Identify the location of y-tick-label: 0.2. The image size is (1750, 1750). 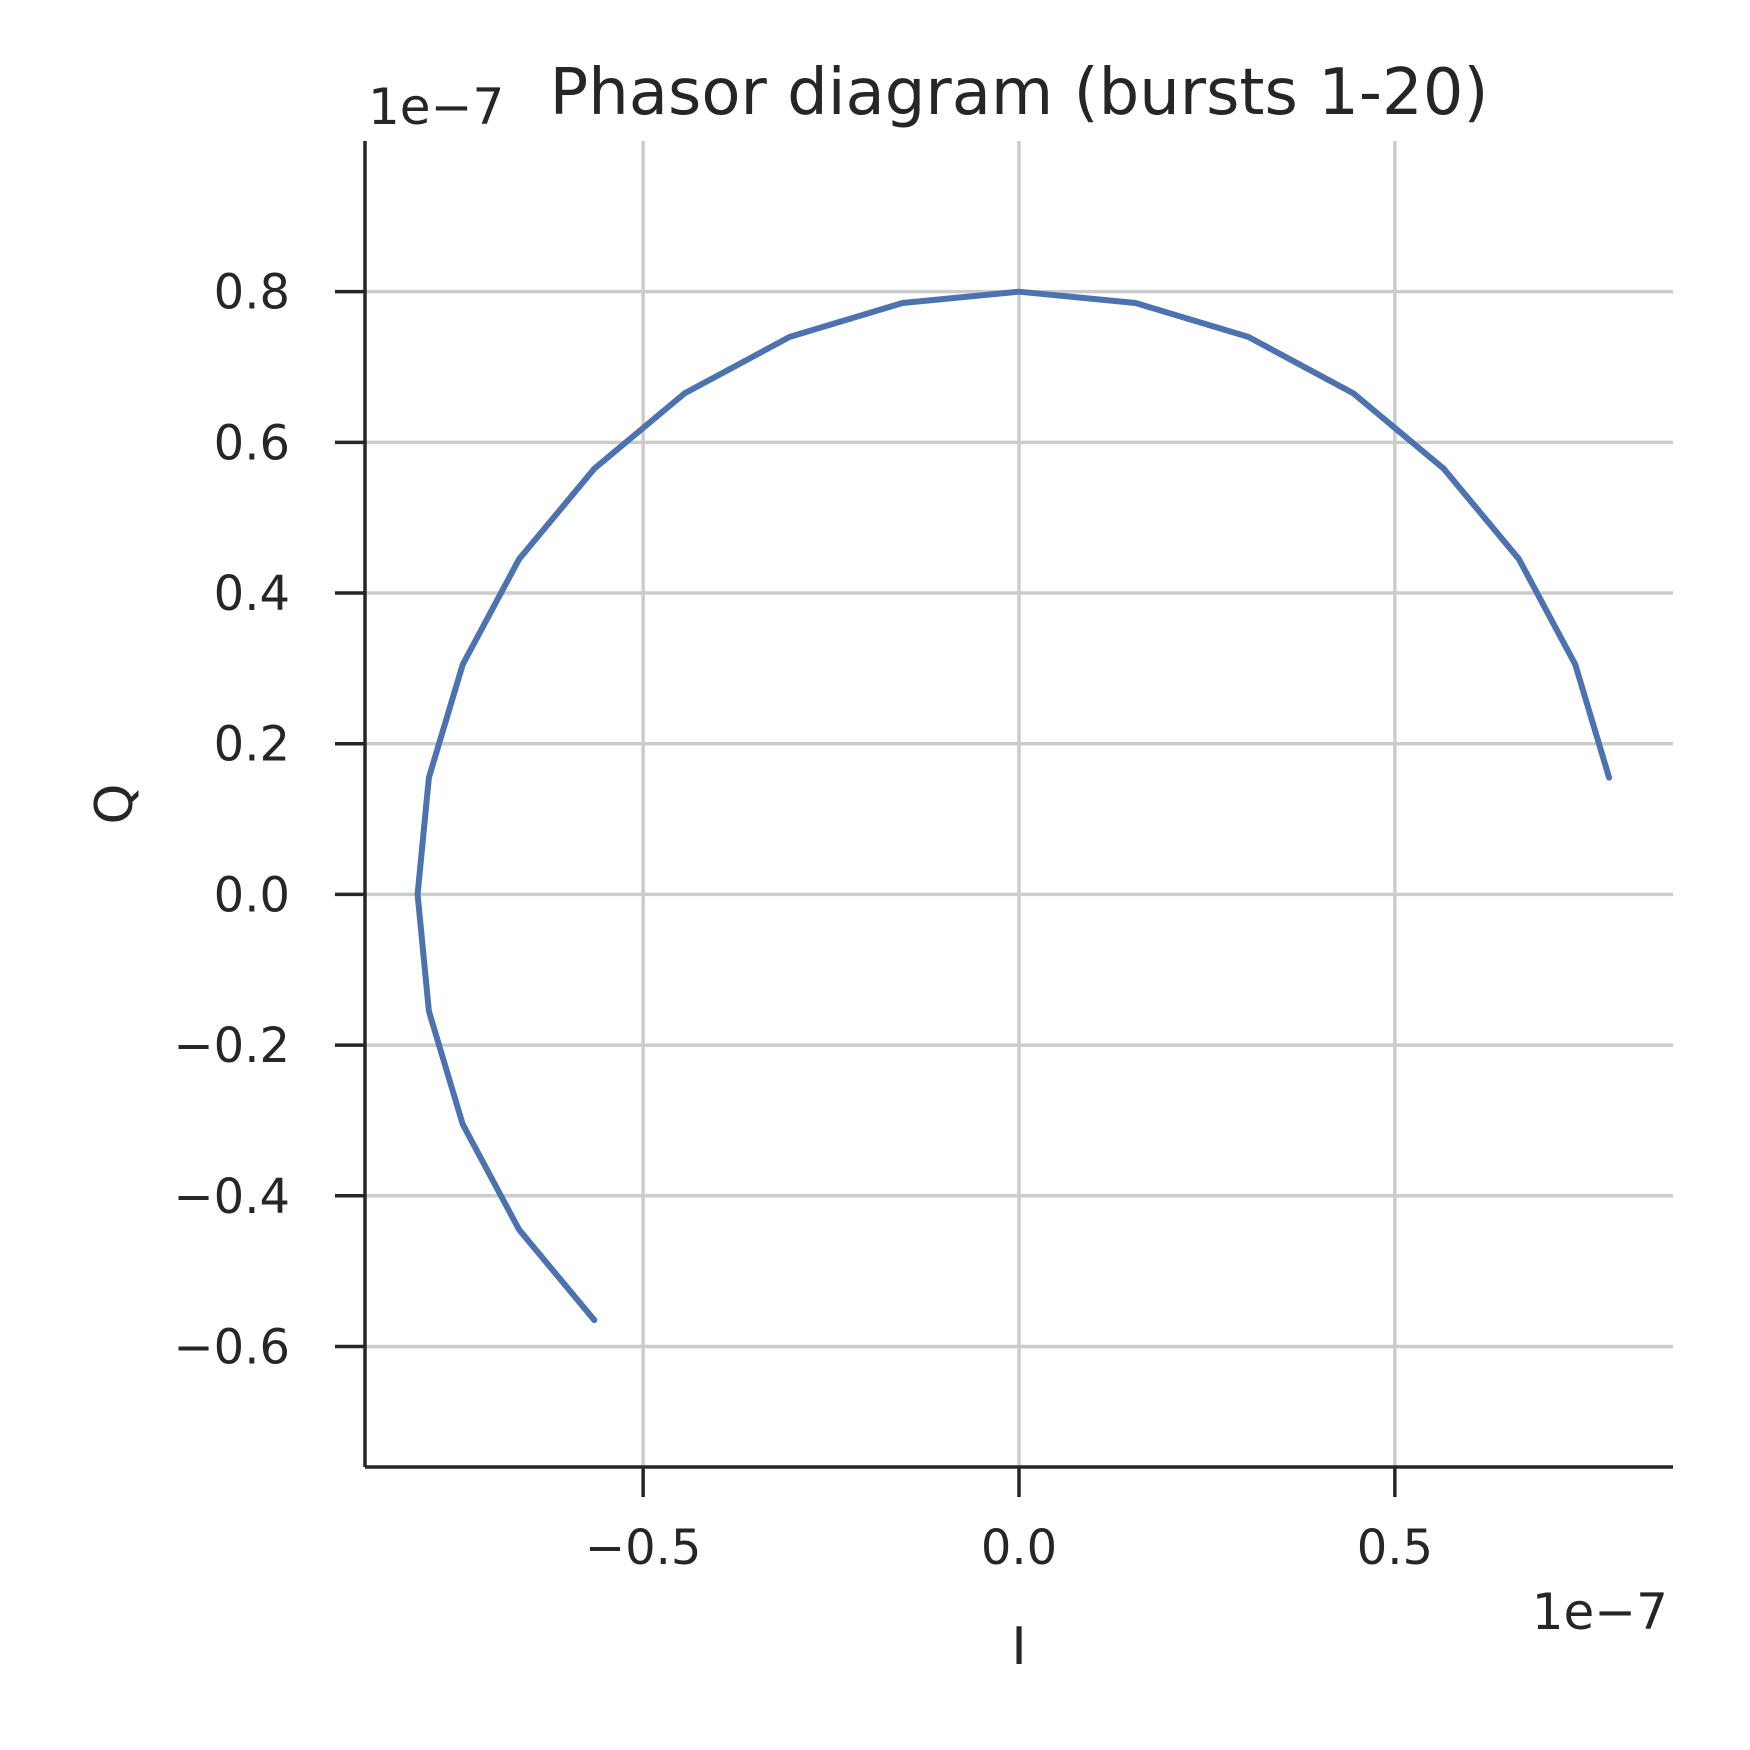
(252, 745).